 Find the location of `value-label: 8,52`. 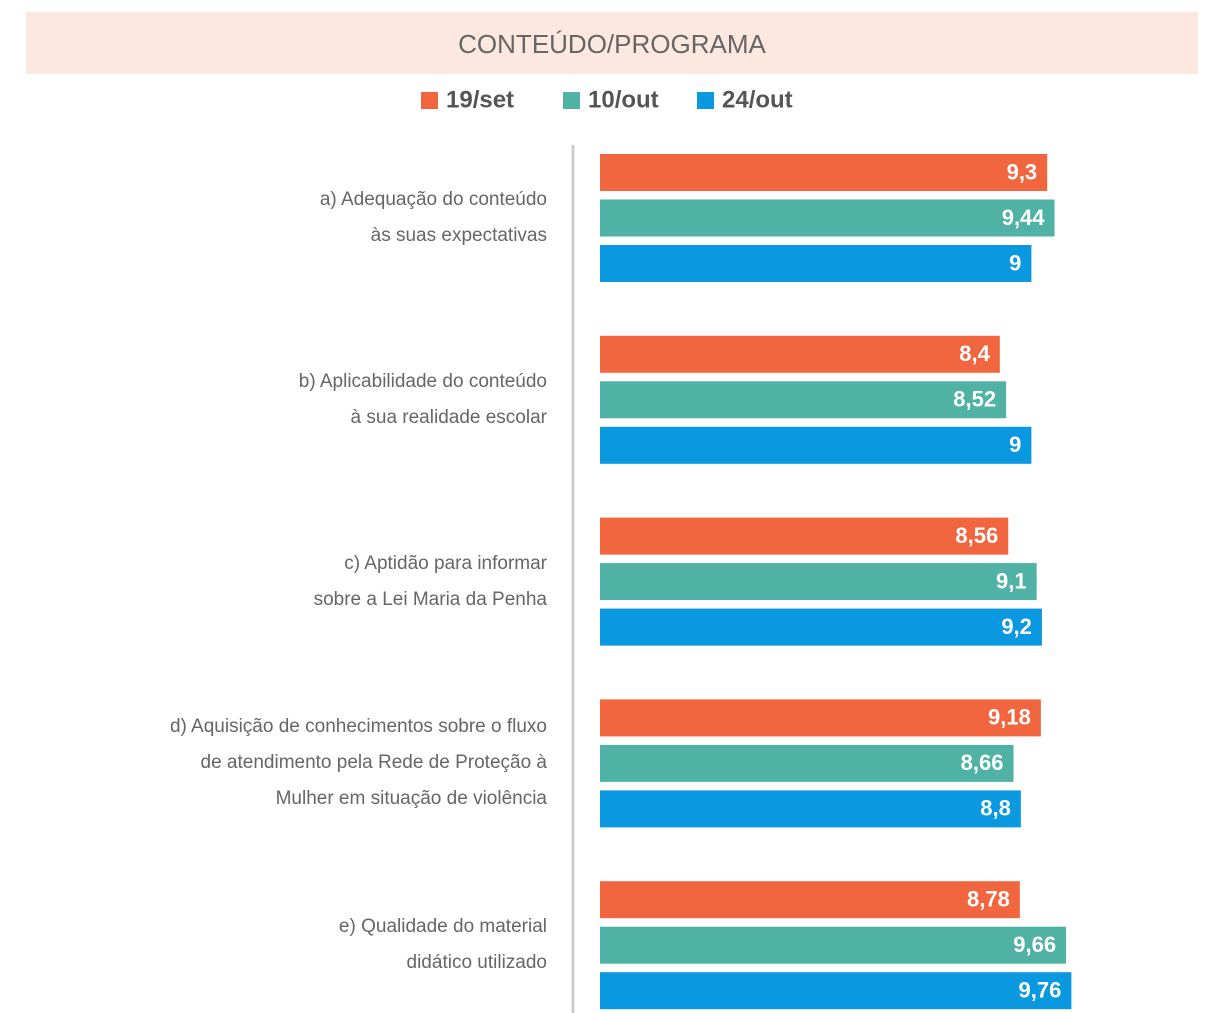

value-label: 8,52 is located at coordinates (974, 399).